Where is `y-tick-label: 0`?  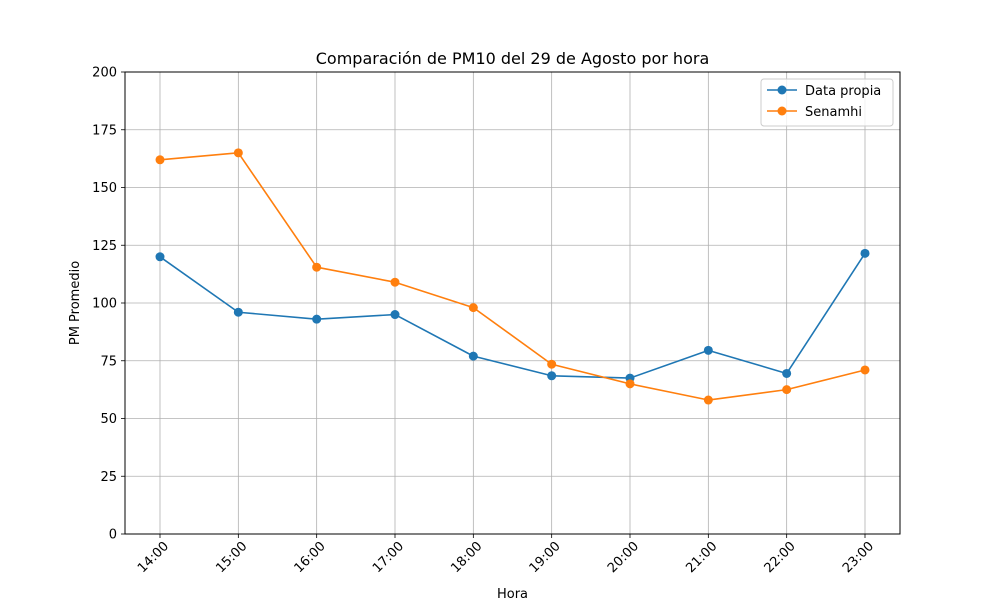 y-tick-label: 0 is located at coordinates (113, 535).